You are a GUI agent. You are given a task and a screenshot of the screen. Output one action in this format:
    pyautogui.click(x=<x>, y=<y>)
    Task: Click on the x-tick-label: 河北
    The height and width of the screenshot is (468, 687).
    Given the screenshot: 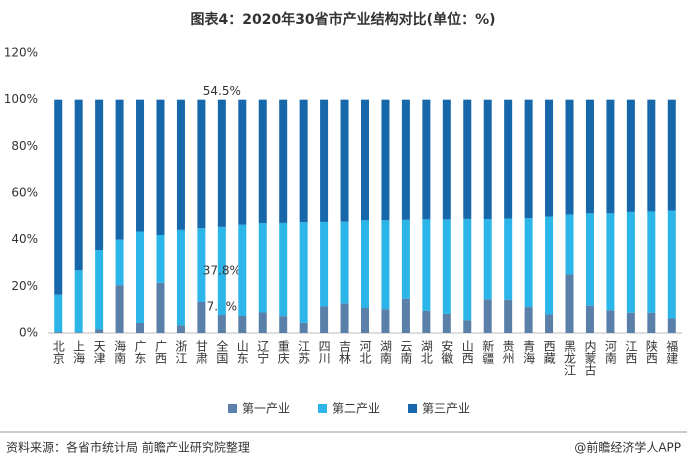 What is the action you would take?
    pyautogui.click(x=365, y=352)
    